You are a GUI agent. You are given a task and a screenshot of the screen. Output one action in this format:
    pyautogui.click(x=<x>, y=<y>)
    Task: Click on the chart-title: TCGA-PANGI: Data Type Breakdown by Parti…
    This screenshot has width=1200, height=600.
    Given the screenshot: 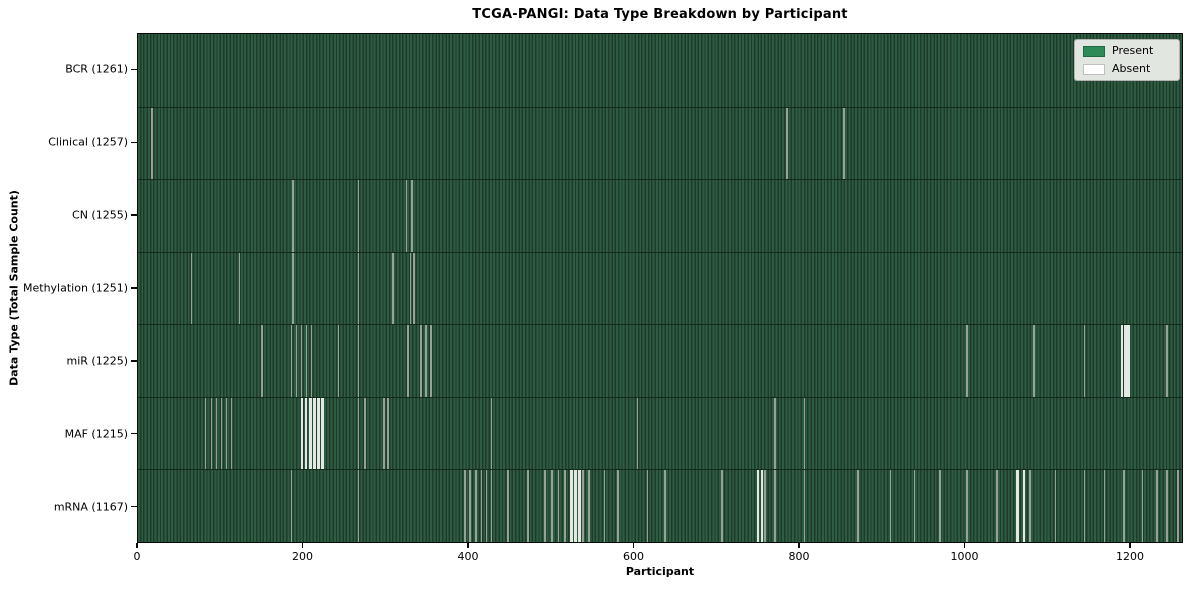 What is the action you would take?
    pyautogui.click(x=660, y=14)
    